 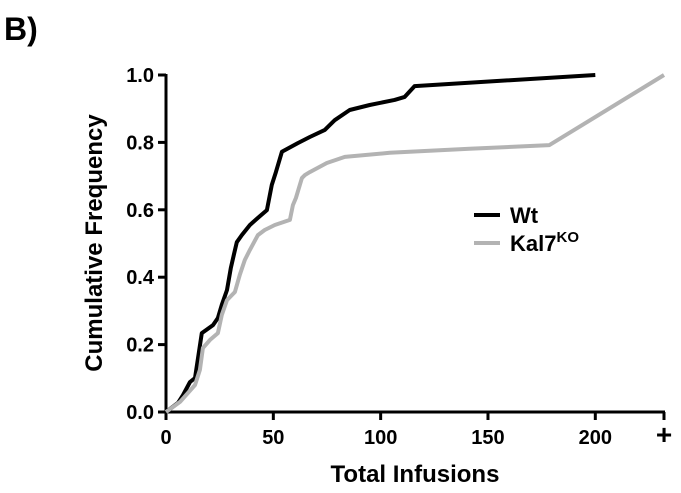 I want to click on x-axis-label: Total Infusions, so click(x=415, y=474).